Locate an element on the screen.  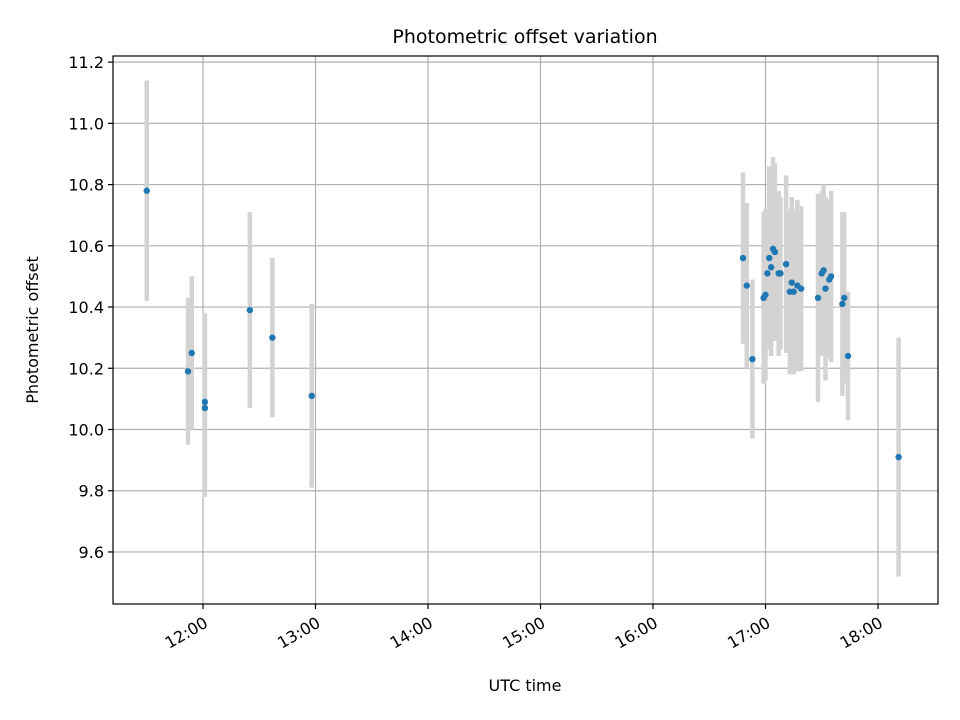
y-tick-label: 10.8 is located at coordinates (86, 185).